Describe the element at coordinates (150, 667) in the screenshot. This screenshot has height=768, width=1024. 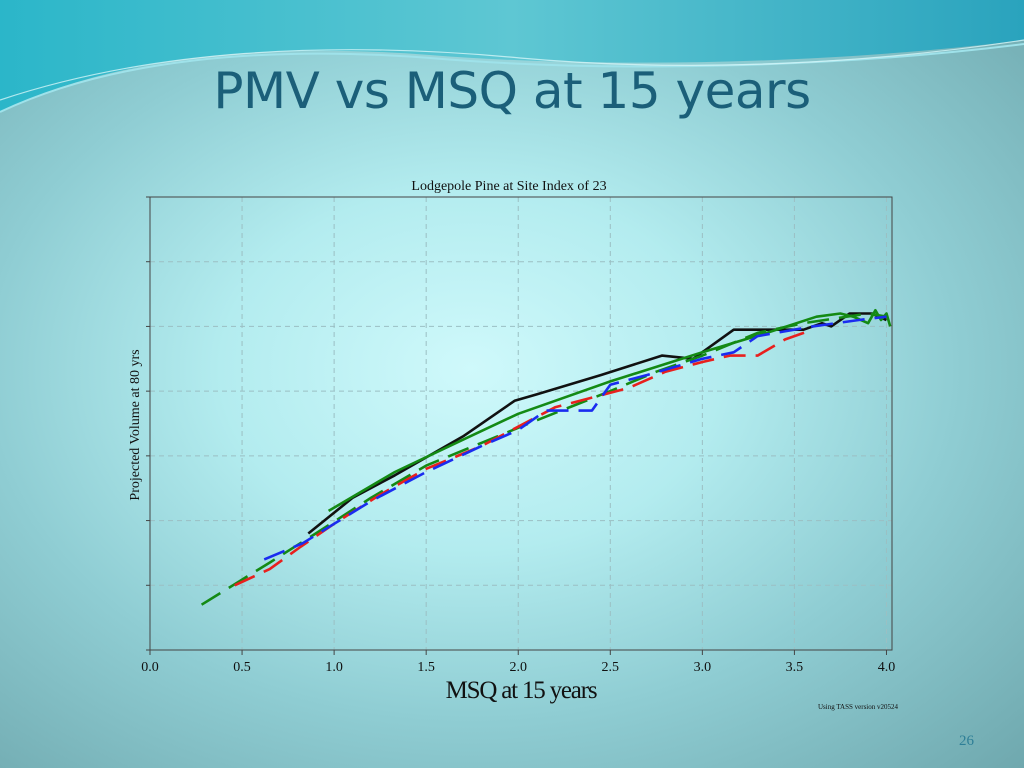
I see `x-tick-label: 0.0` at that location.